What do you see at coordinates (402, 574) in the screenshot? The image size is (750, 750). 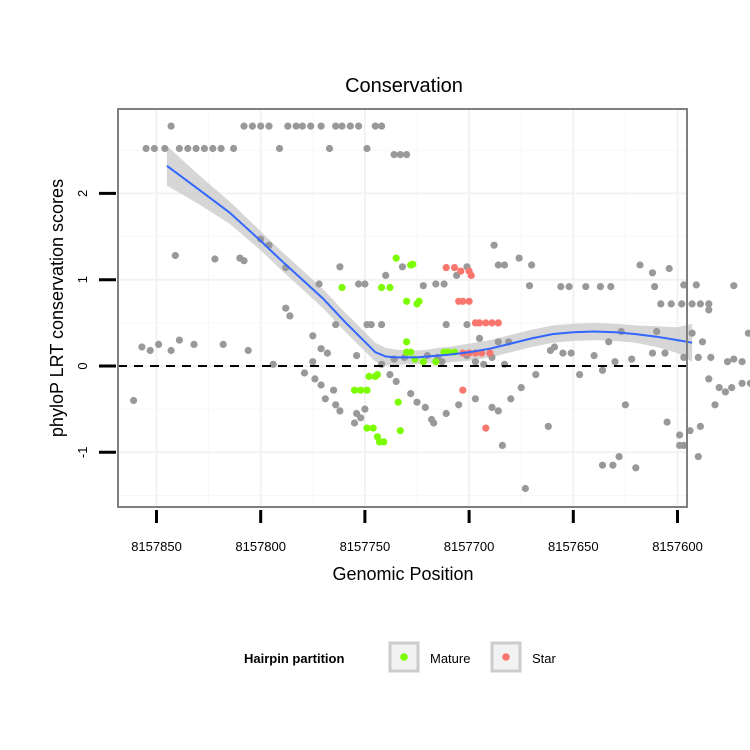 I see `x-axis-title: Genomic Position` at bounding box center [402, 574].